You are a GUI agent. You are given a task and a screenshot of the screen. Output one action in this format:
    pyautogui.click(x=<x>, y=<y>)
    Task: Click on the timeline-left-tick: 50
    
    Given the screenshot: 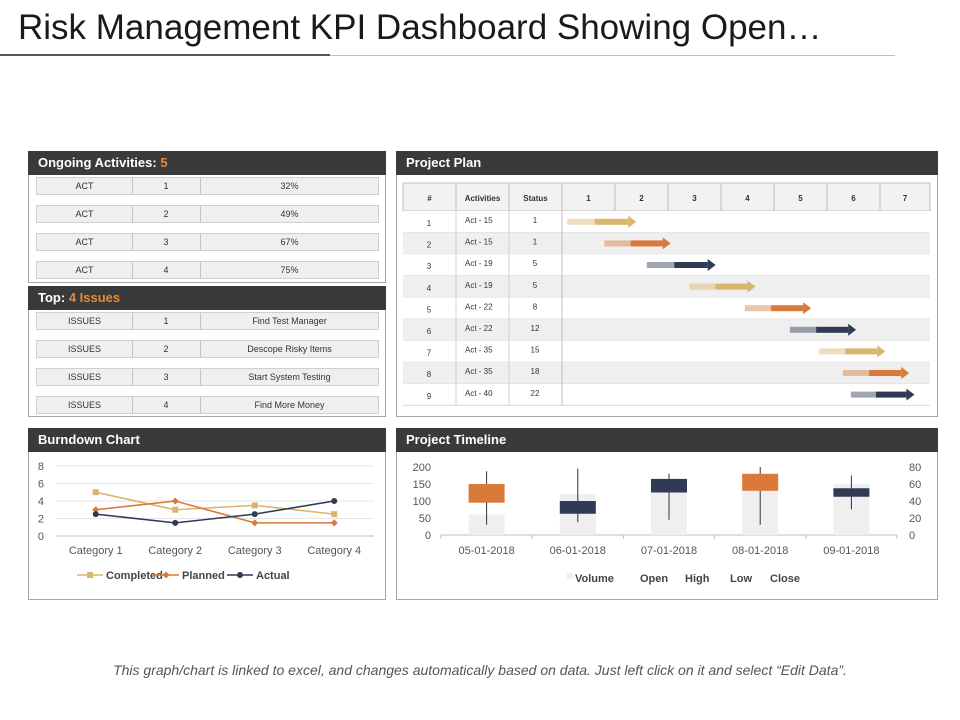 What is the action you would take?
    pyautogui.click(x=425, y=519)
    